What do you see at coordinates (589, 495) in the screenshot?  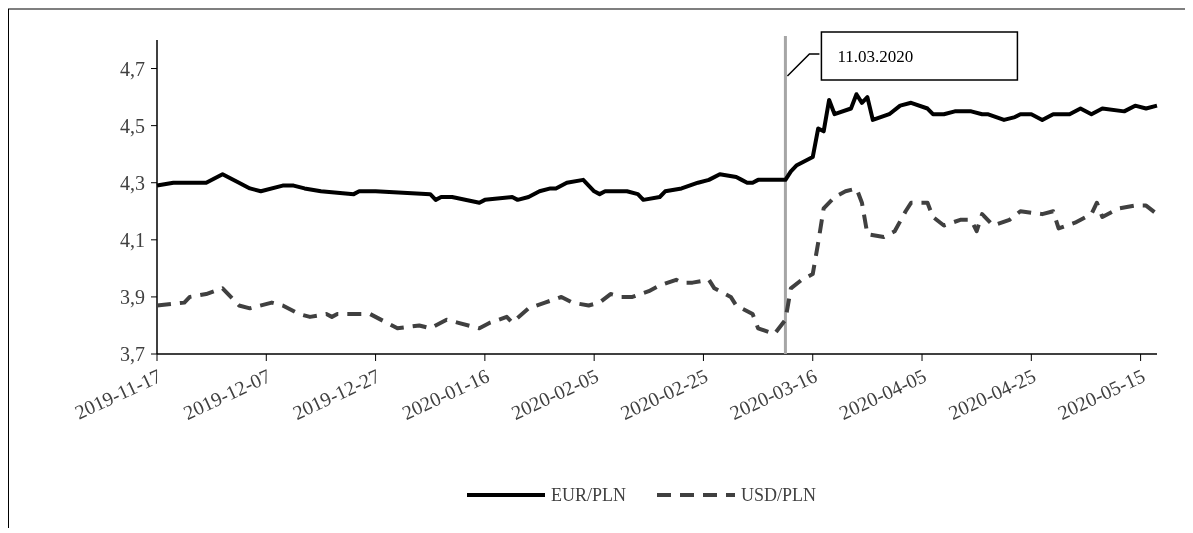 I see `legend-label: EUR/PLN` at bounding box center [589, 495].